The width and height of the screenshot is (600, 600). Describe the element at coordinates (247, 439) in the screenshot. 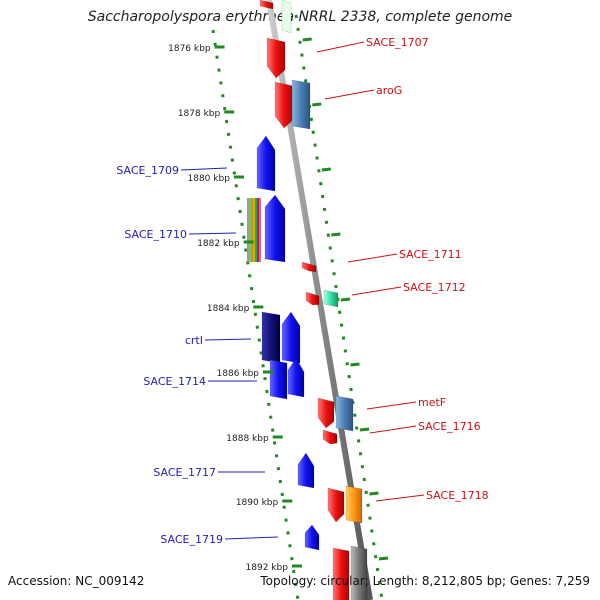

I see `scale-label: 1888 kbp` at that location.